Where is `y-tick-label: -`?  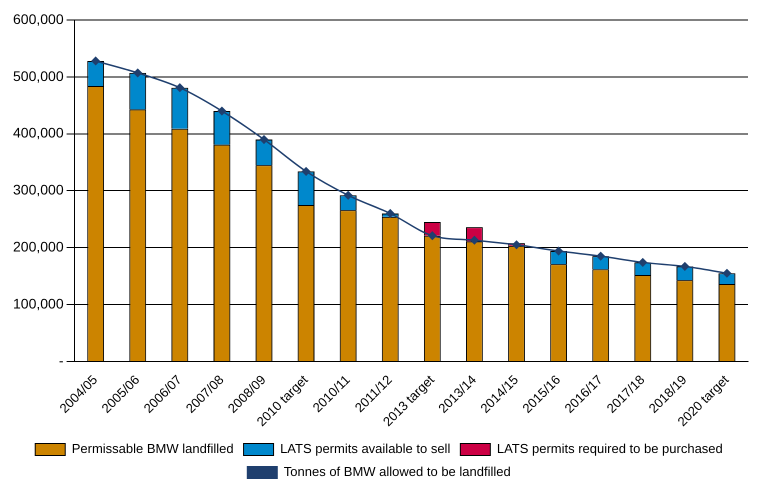
y-tick-label: - is located at coordinates (61, 360).